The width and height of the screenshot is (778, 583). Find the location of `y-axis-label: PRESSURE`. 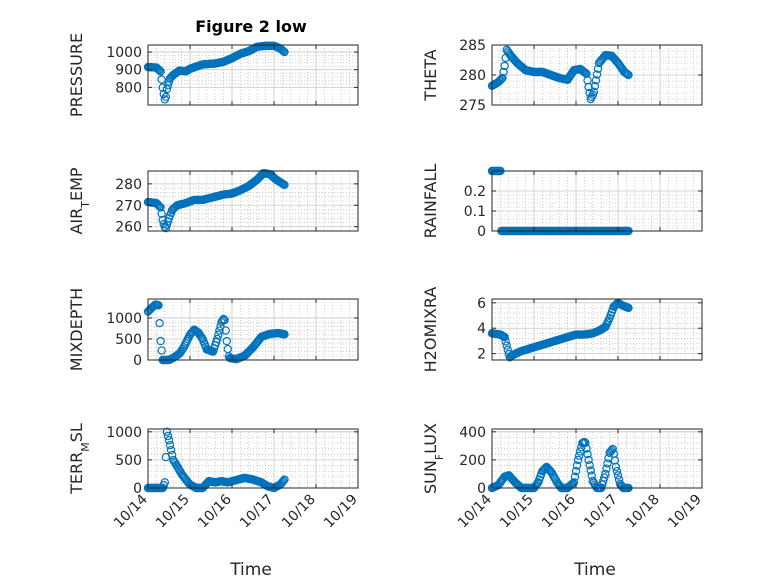

y-axis-label: PRESSURE is located at coordinates (76, 75).